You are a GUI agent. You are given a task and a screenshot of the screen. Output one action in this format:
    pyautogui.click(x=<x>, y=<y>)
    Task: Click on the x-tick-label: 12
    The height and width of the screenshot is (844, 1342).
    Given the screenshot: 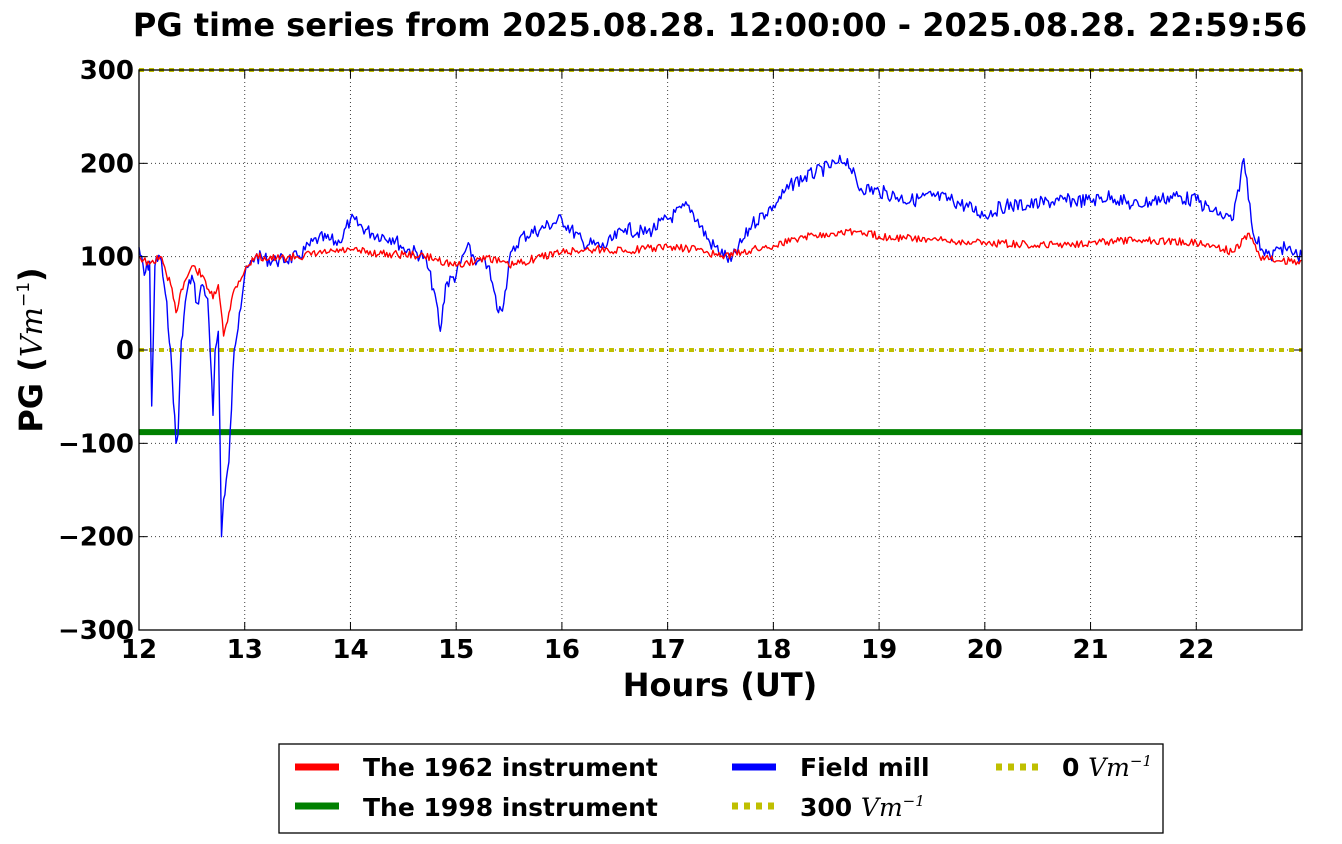 What is the action you would take?
    pyautogui.click(x=139, y=650)
    